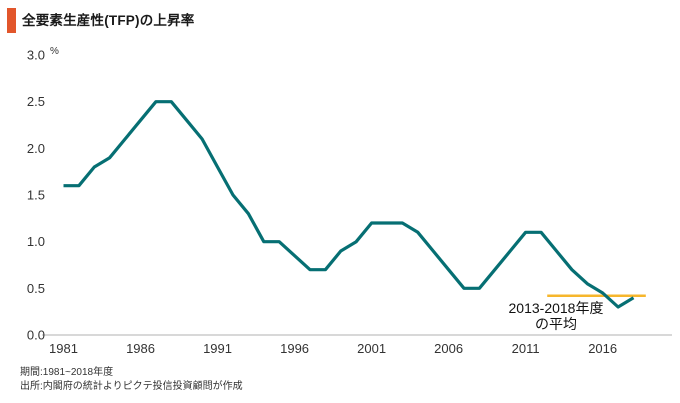  I want to click on y-tick-label: 2.5, so click(36, 101).